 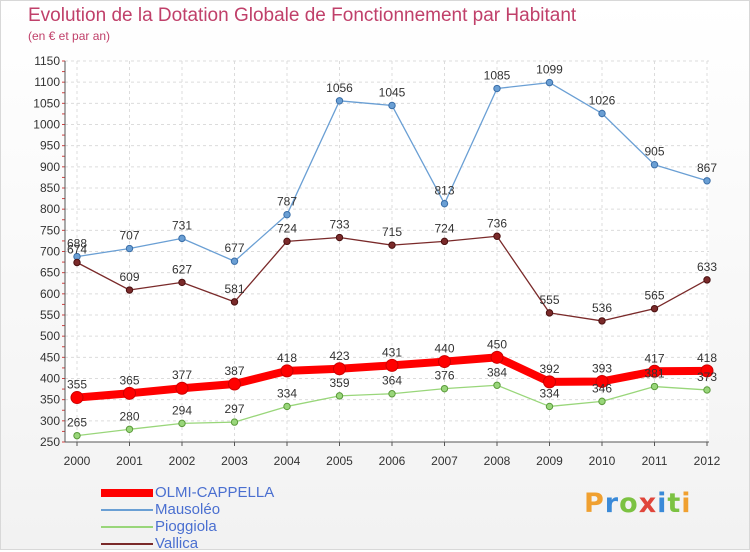 What do you see at coordinates (69, 36) in the screenshot?
I see `chart-subtitle: (en € et par an)` at bounding box center [69, 36].